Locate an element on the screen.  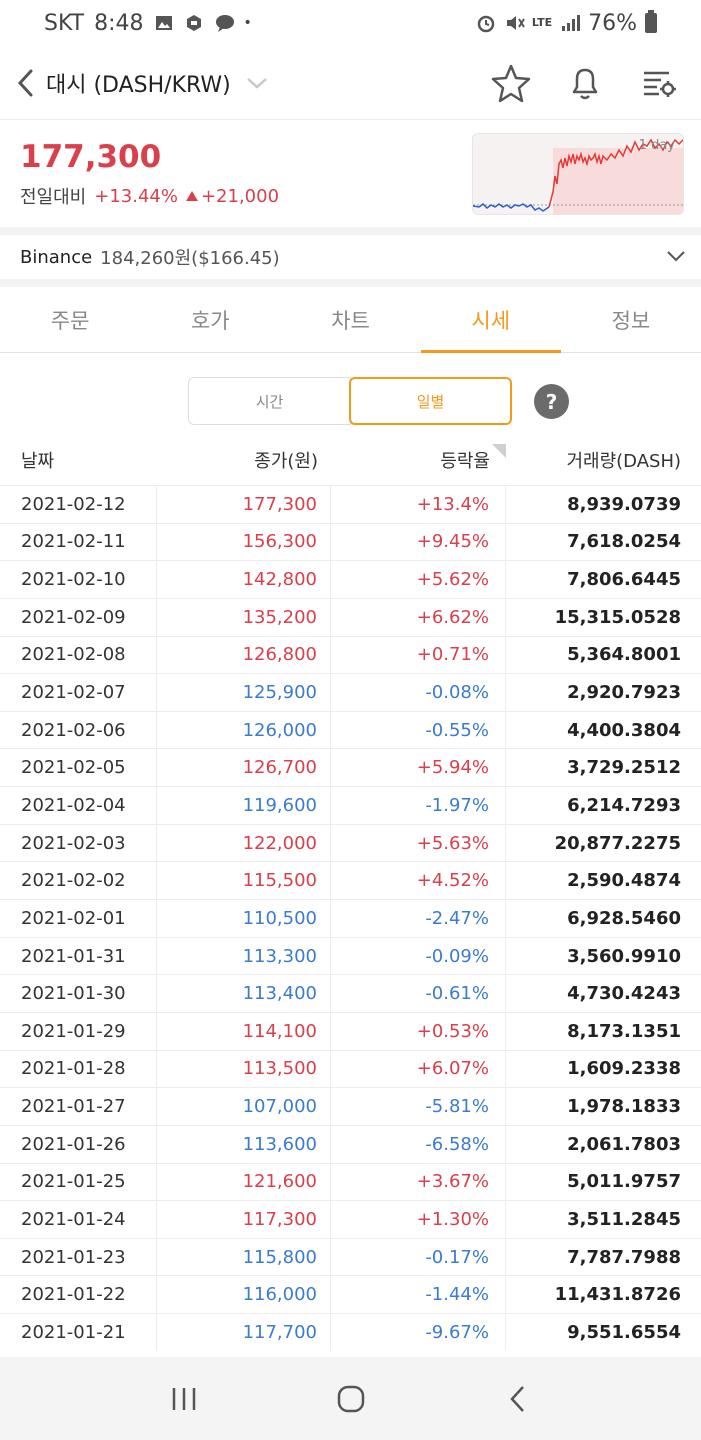
tab-bar: 주문 호가 차트 시세 정보 is located at coordinates (350, 320).